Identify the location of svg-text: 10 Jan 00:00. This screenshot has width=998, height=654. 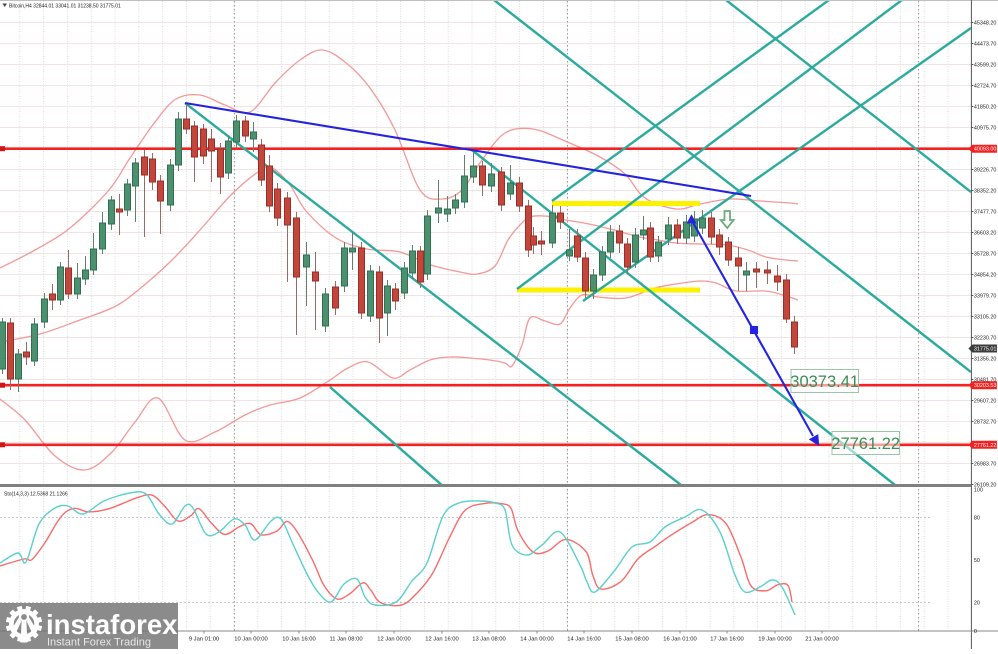
(251, 640).